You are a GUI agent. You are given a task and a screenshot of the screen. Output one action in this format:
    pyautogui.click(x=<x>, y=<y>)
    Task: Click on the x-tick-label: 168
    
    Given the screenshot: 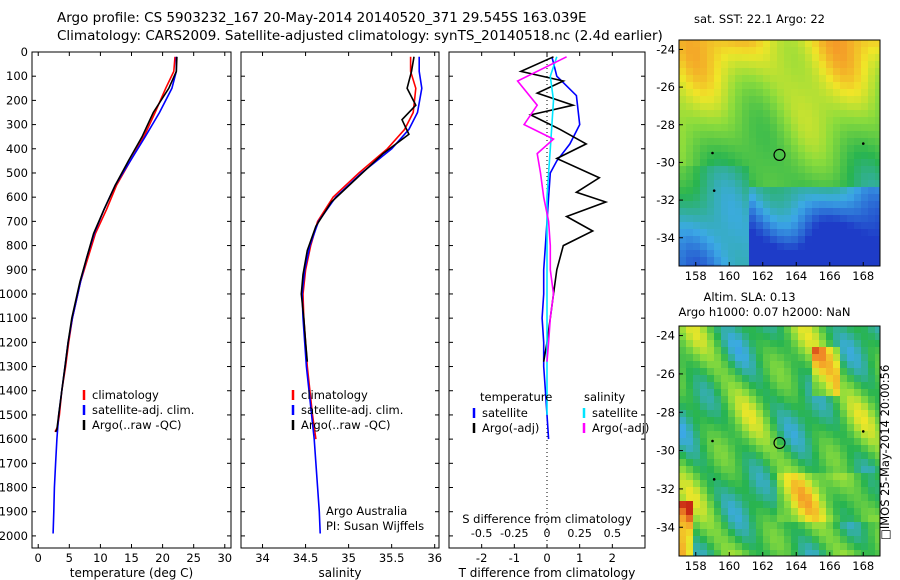 What is the action you would take?
    pyautogui.click(x=863, y=566)
    